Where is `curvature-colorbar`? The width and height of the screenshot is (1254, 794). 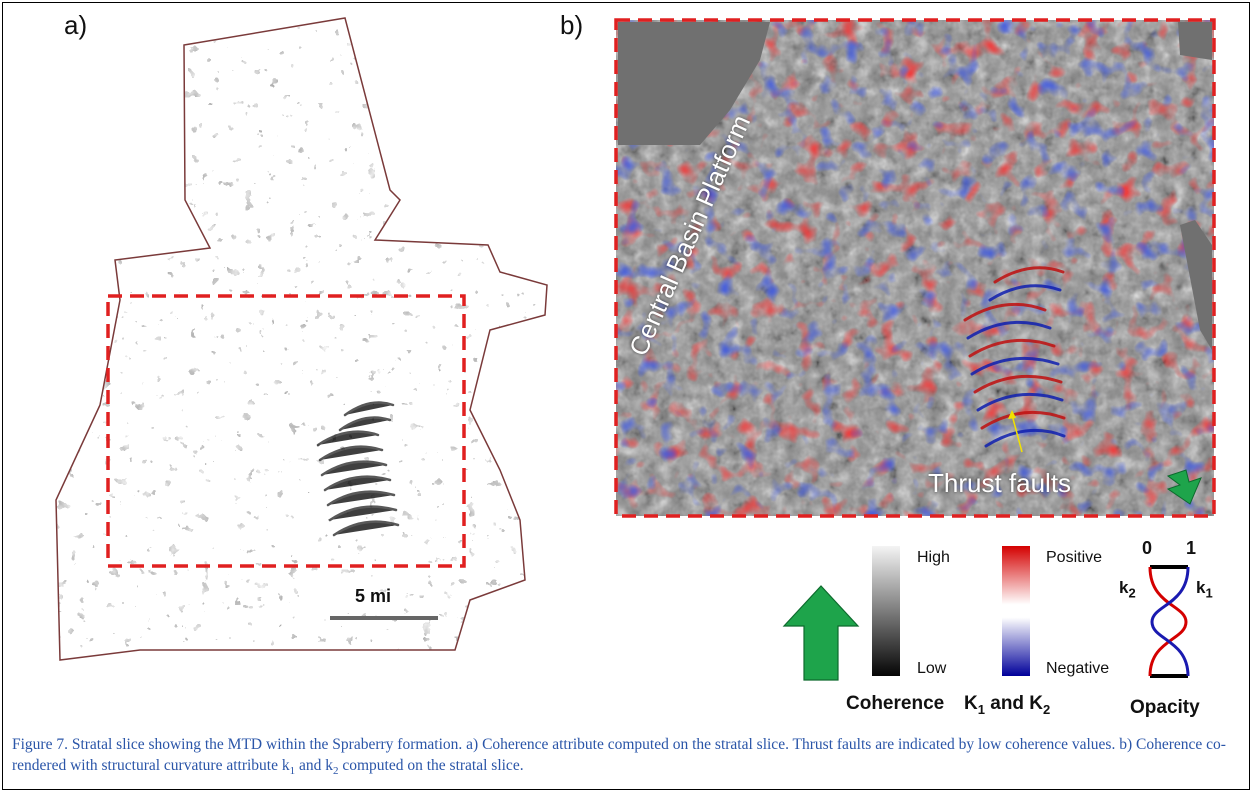 curvature-colorbar is located at coordinates (1016, 611).